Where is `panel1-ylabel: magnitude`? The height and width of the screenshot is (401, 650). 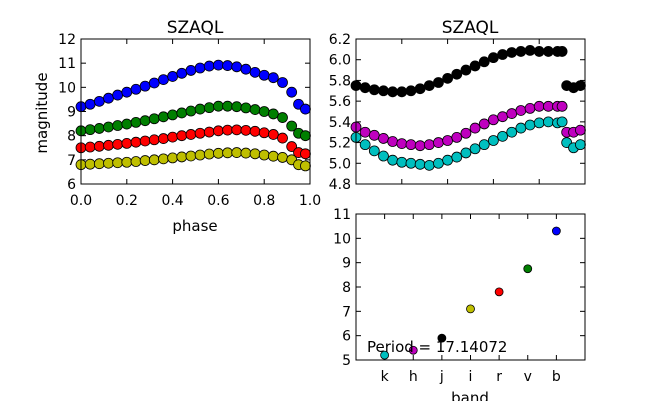
panel1-ylabel: magnitude is located at coordinates (42, 112).